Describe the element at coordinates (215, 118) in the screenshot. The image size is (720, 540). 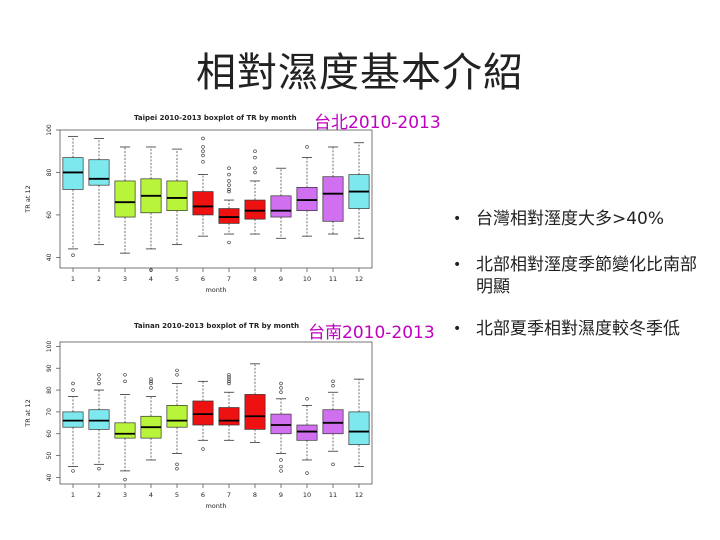
I see `chart-title: Taipei 2010-2013 boxplot of TR by month` at that location.